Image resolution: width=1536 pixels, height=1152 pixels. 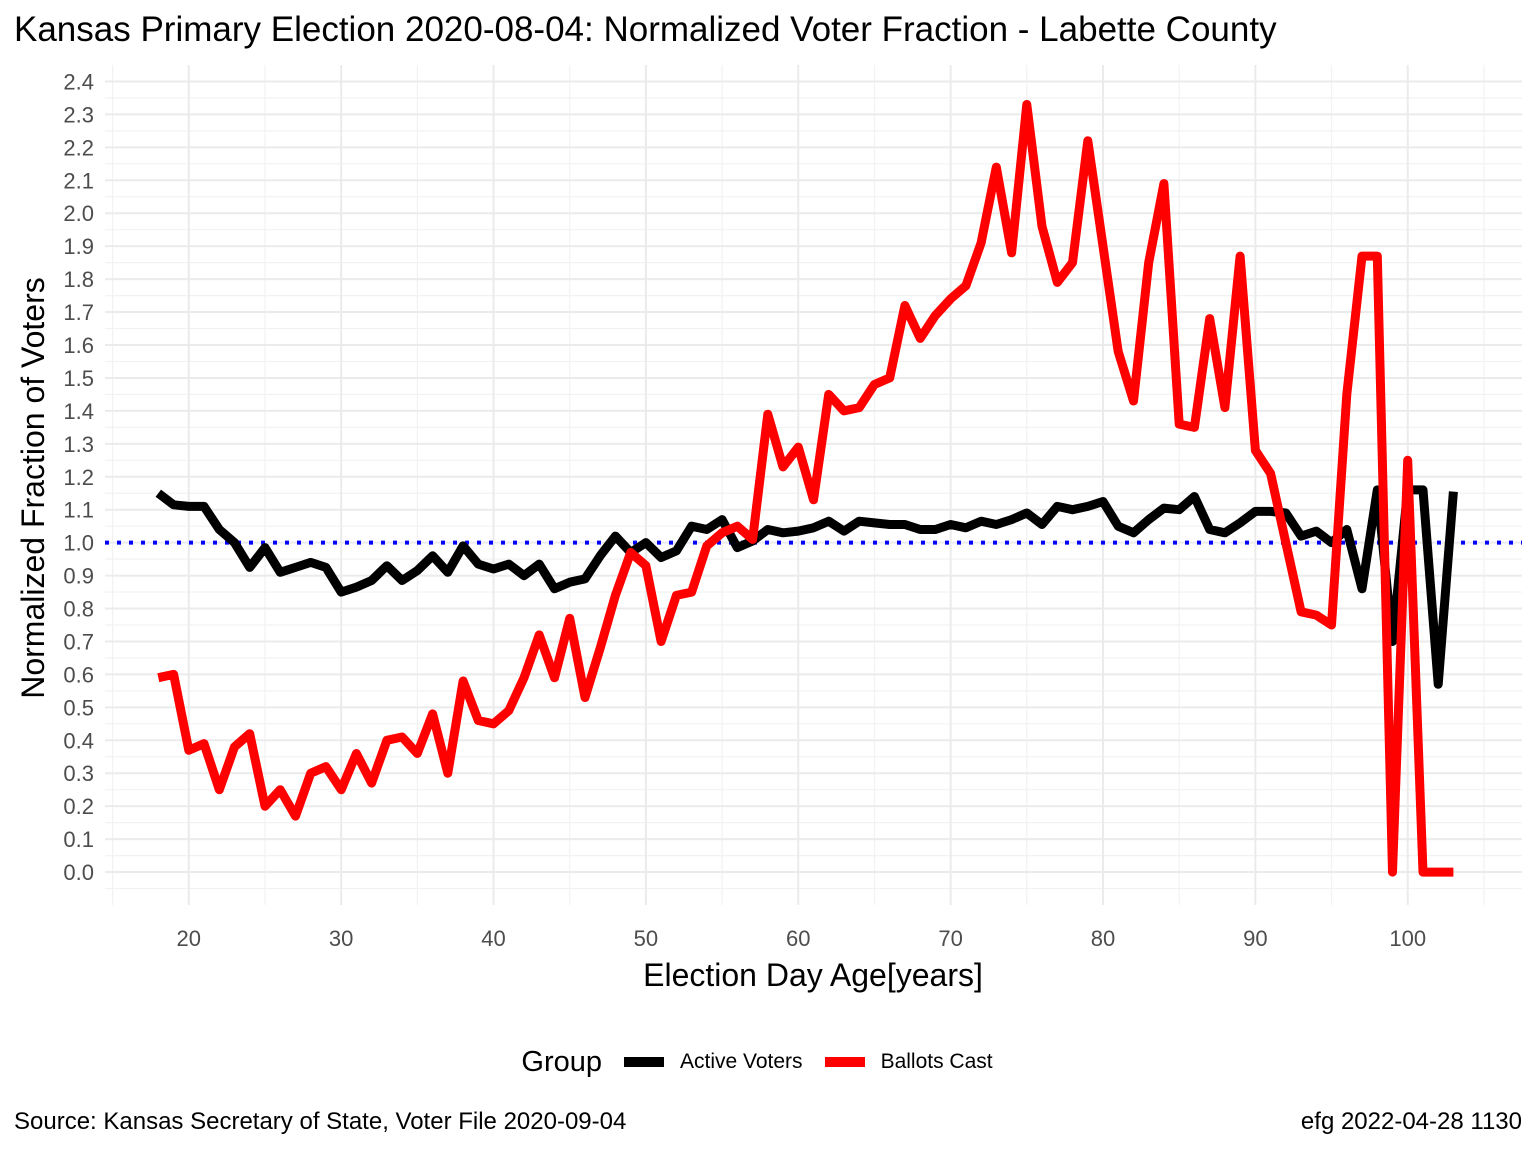 I want to click on y-tick-label: 1.4, so click(x=78, y=411).